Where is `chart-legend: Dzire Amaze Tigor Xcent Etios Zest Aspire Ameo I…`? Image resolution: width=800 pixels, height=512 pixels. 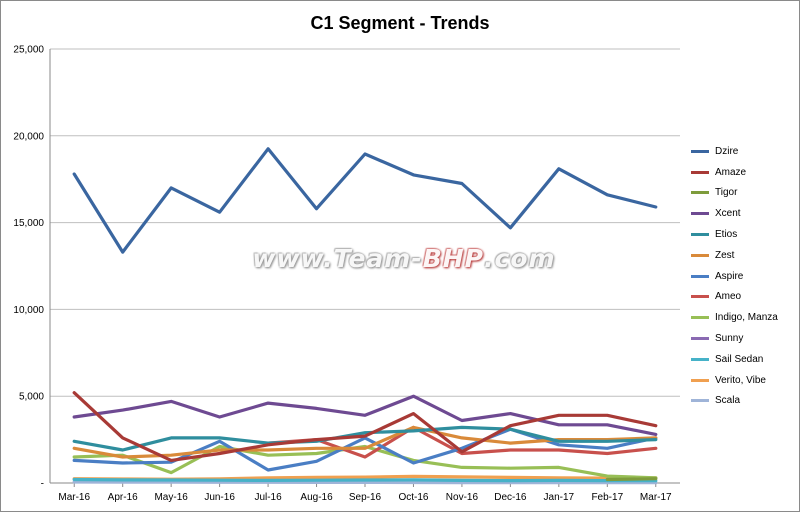
chart-legend: Dzire Amaze Tigor Xcent Etios Zest Aspire Ameo I… is located at coordinates (743, 276).